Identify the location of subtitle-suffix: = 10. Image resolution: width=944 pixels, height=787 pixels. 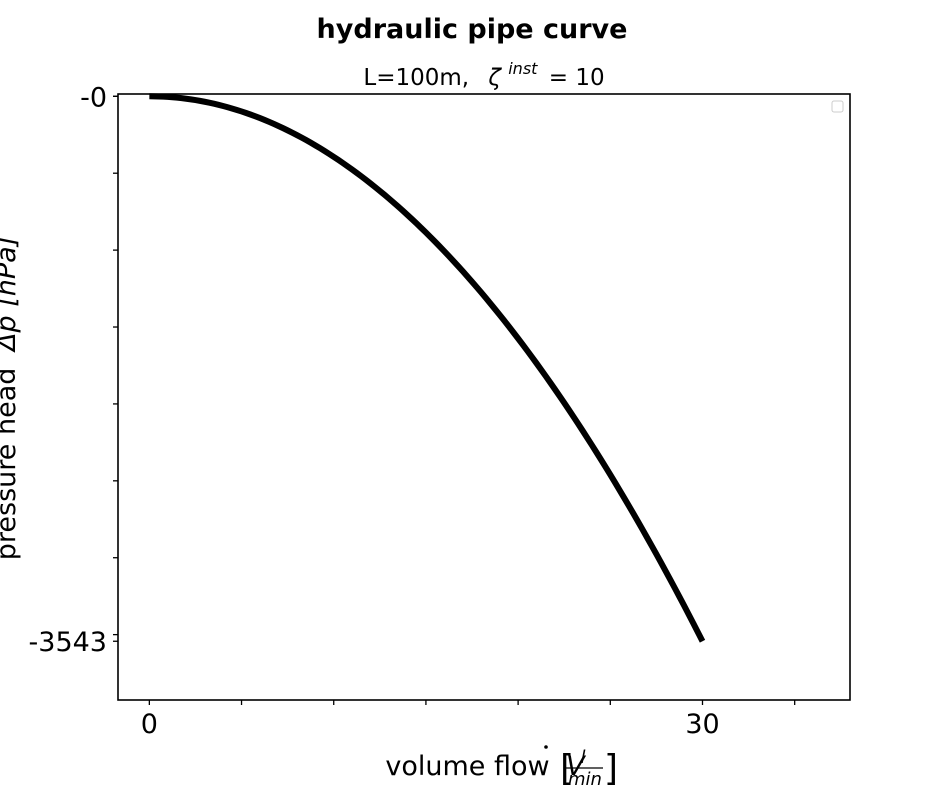
(577, 78).